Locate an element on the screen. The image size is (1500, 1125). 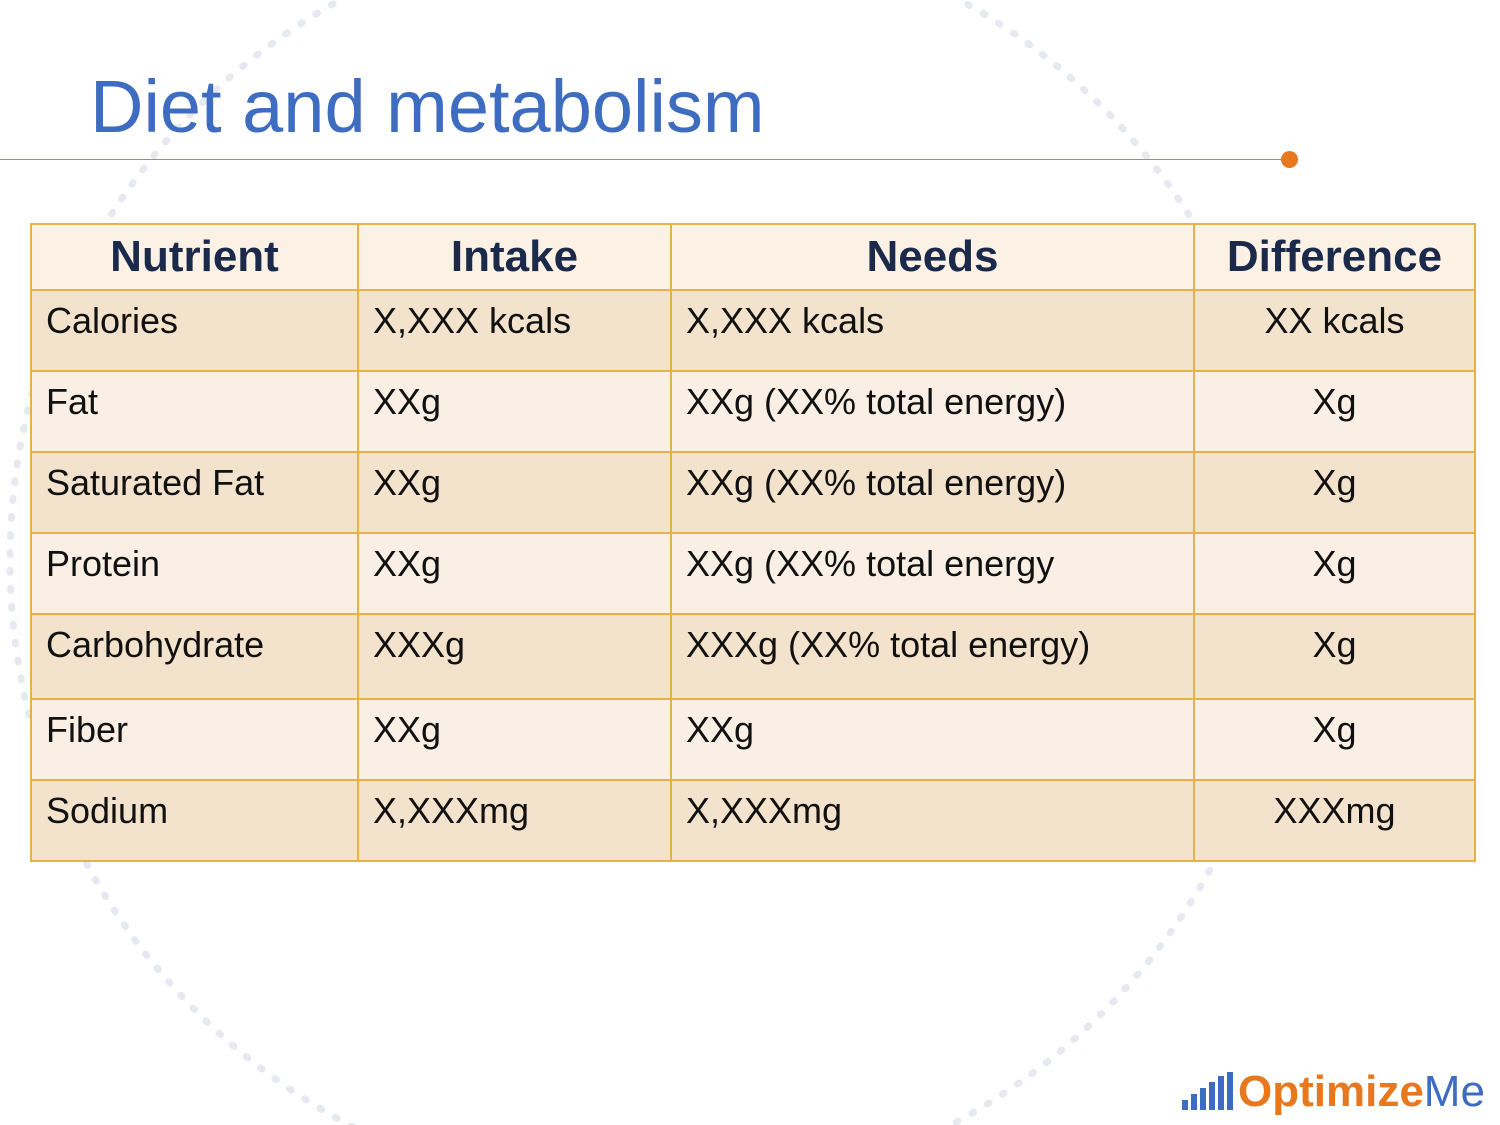
cell-nutrient: Carbohydrate is located at coordinates (194, 656).